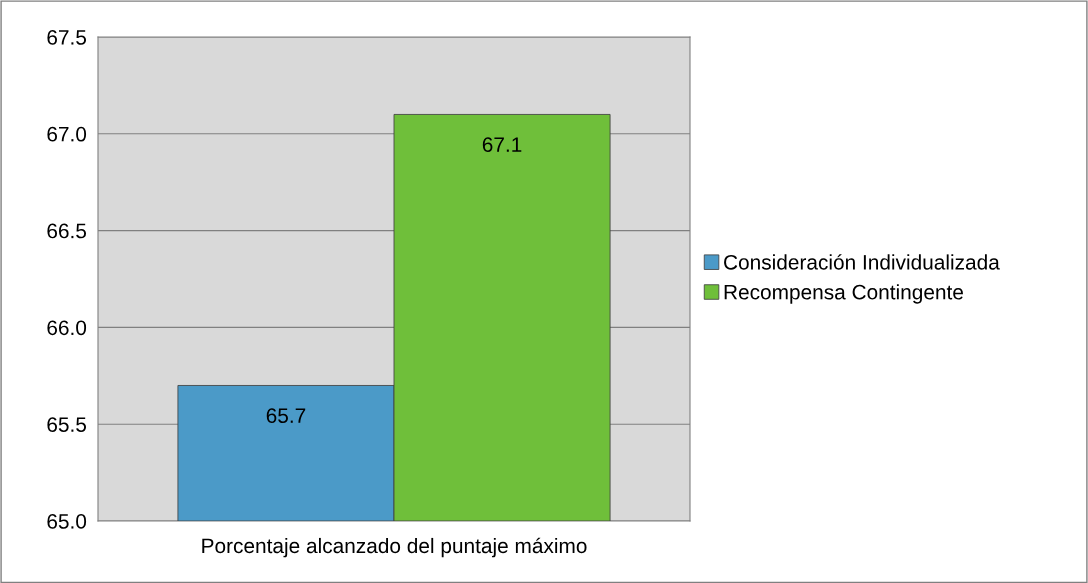 This screenshot has height=583, width=1088. I want to click on y-tick-label: 65.0, so click(67, 521).